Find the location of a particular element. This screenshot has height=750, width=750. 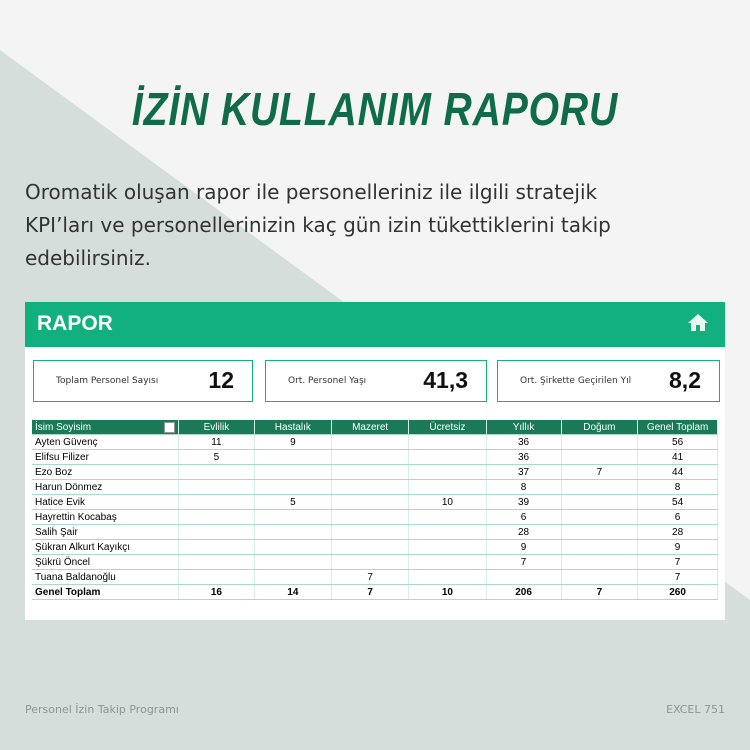

kpi-label: Toplam Personel Sayısı is located at coordinates (107, 381).